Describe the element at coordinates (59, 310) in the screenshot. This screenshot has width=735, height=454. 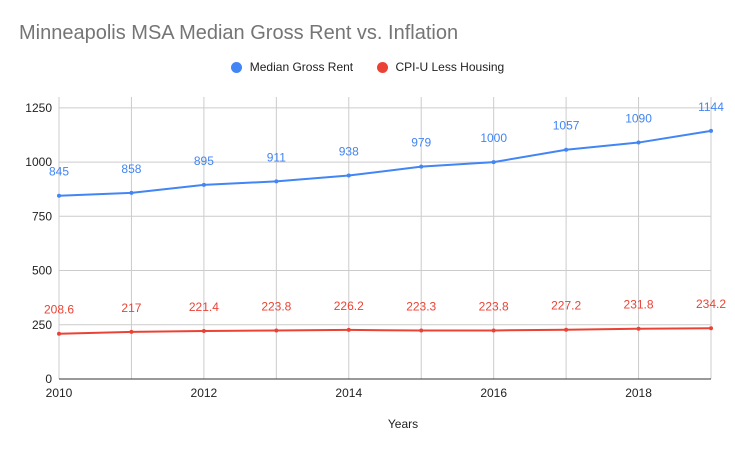
I see `data-label-1: 208.6` at that location.